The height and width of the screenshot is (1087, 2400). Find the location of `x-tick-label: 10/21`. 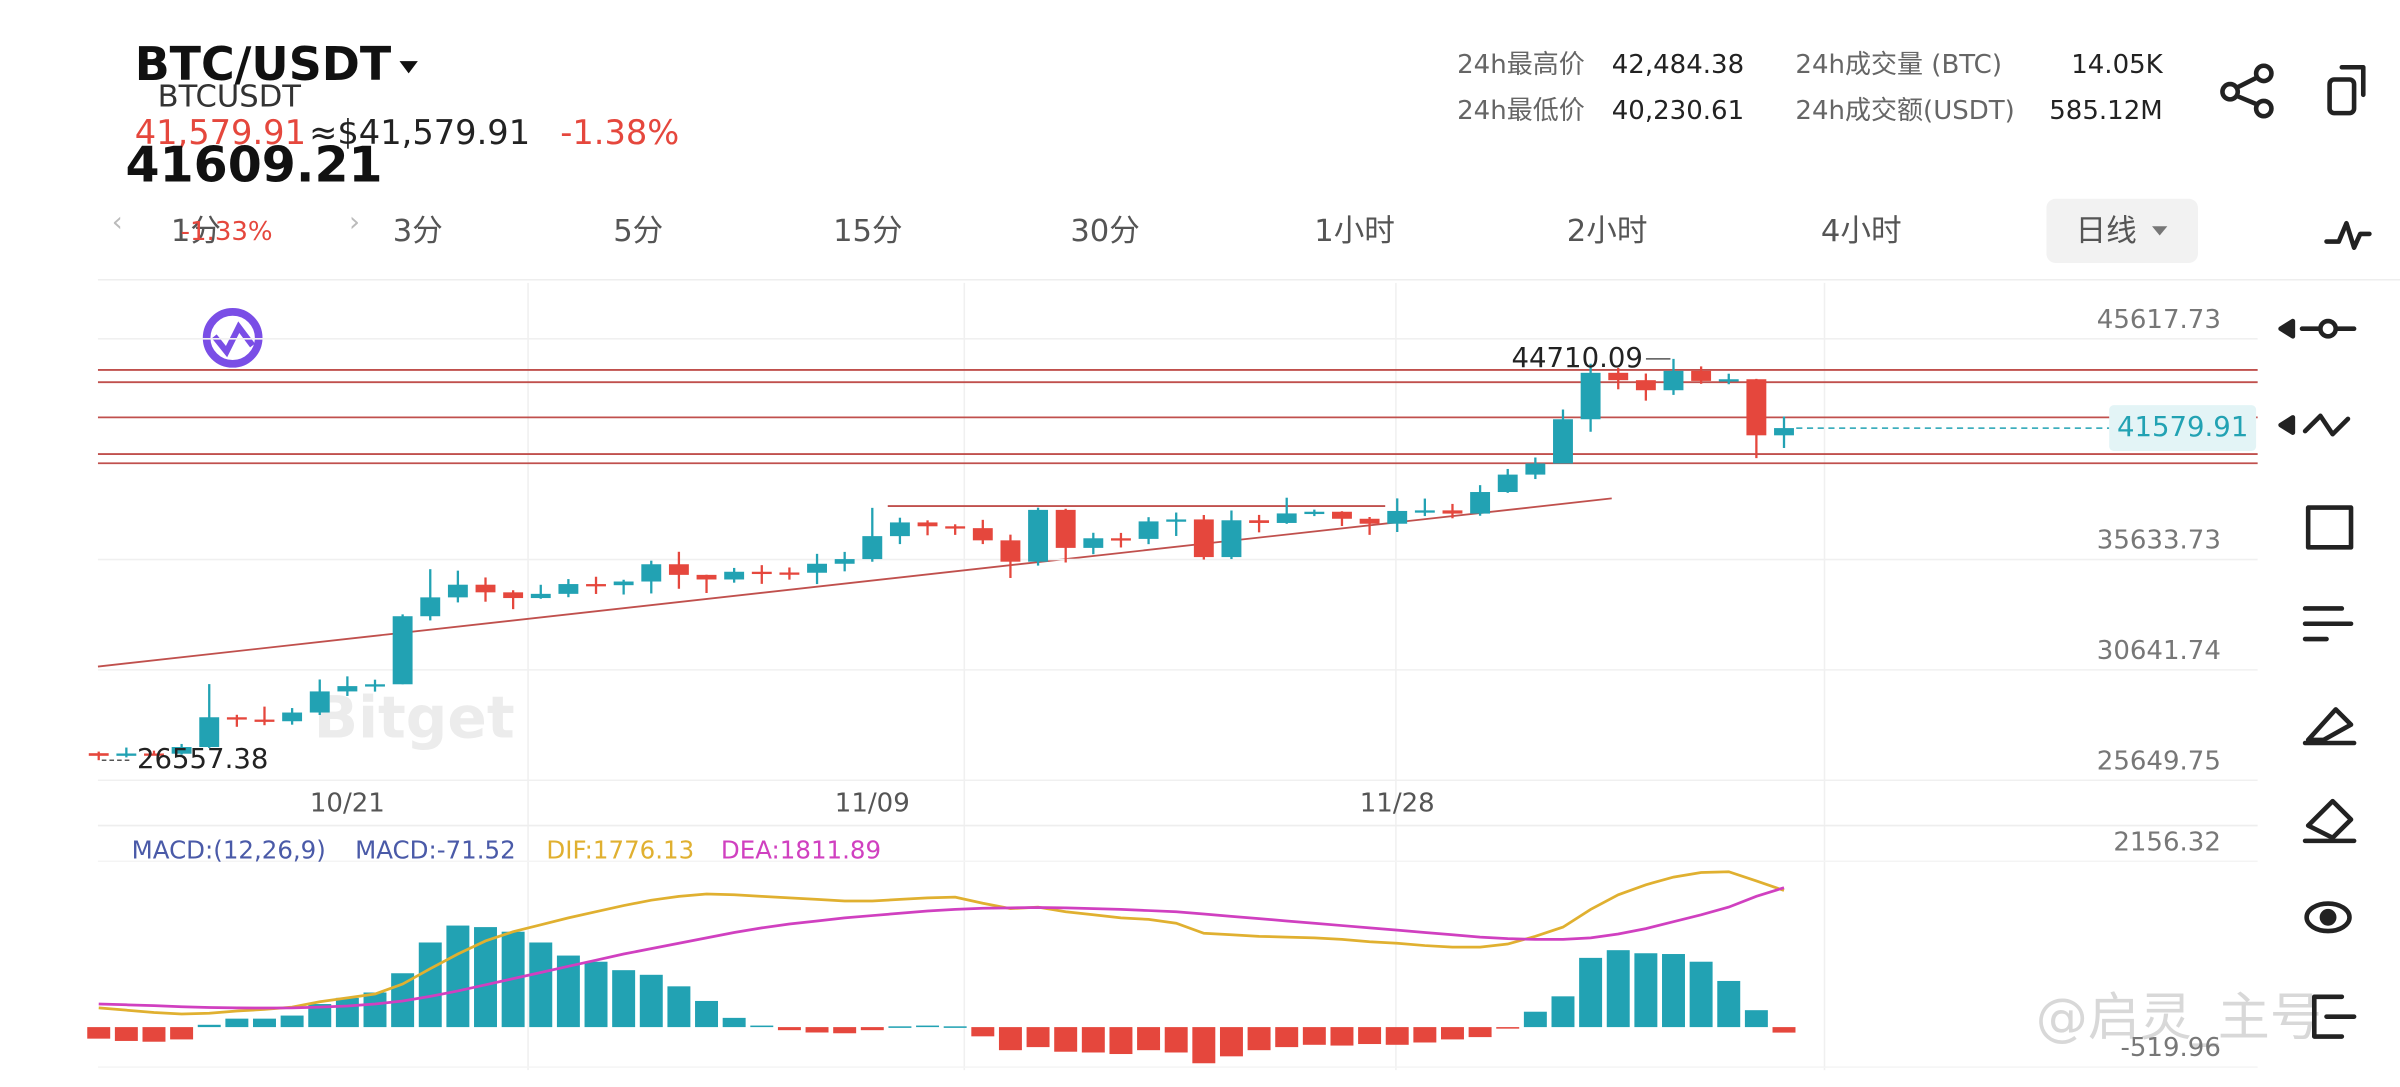

x-tick-label: 10/21 is located at coordinates (347, 804).